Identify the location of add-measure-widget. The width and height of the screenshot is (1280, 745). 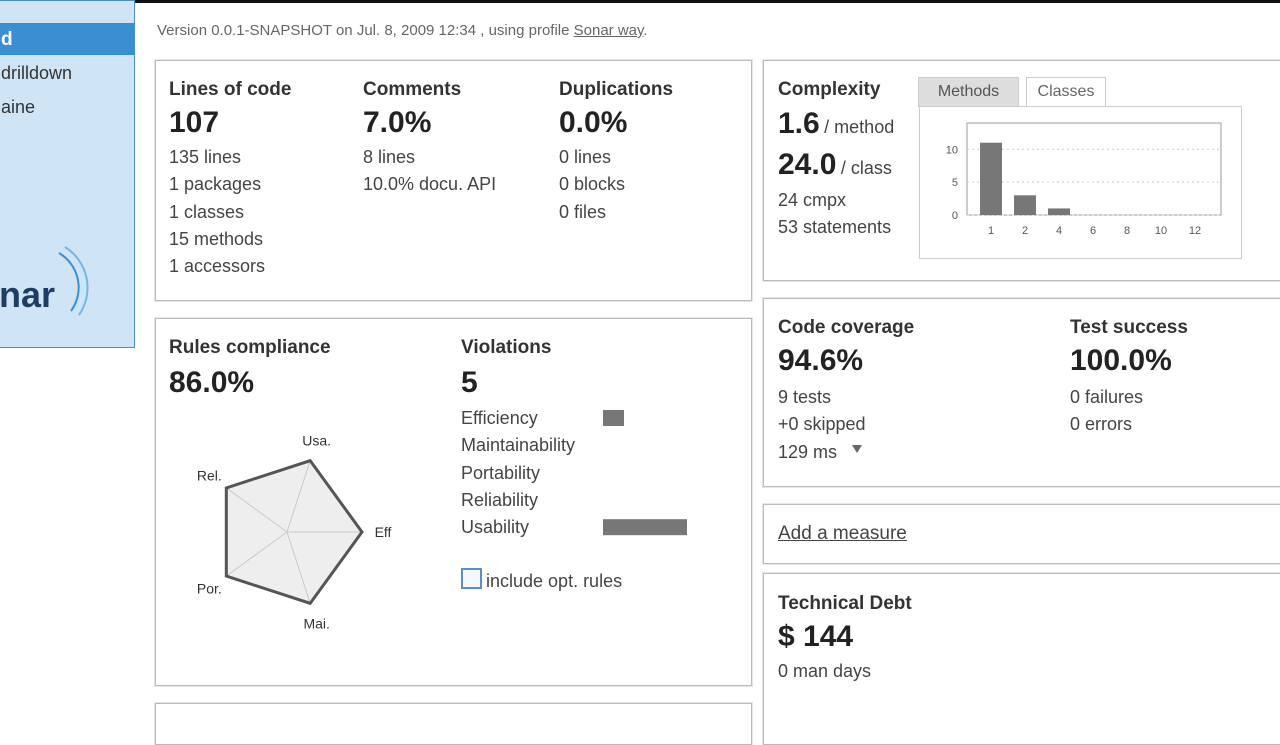
(1021, 534).